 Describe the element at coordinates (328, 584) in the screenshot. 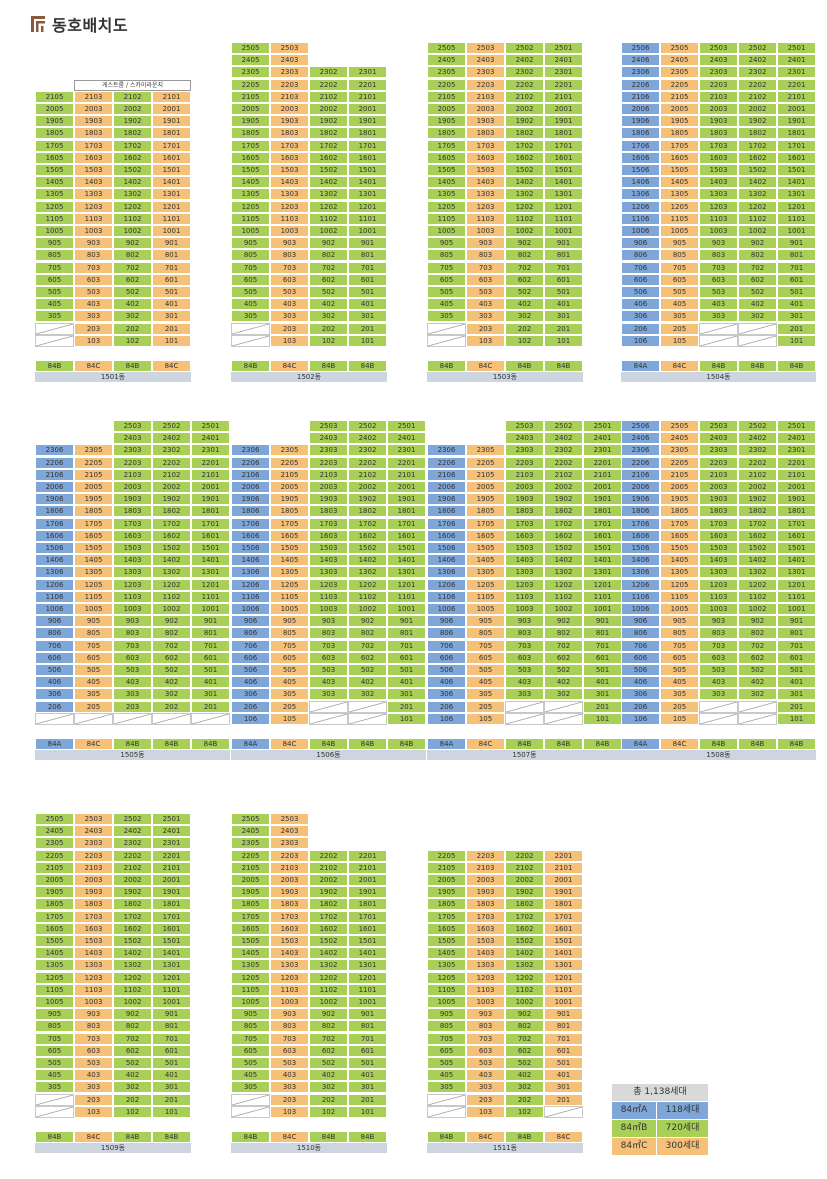

I see `unit-cell: 1203` at that location.